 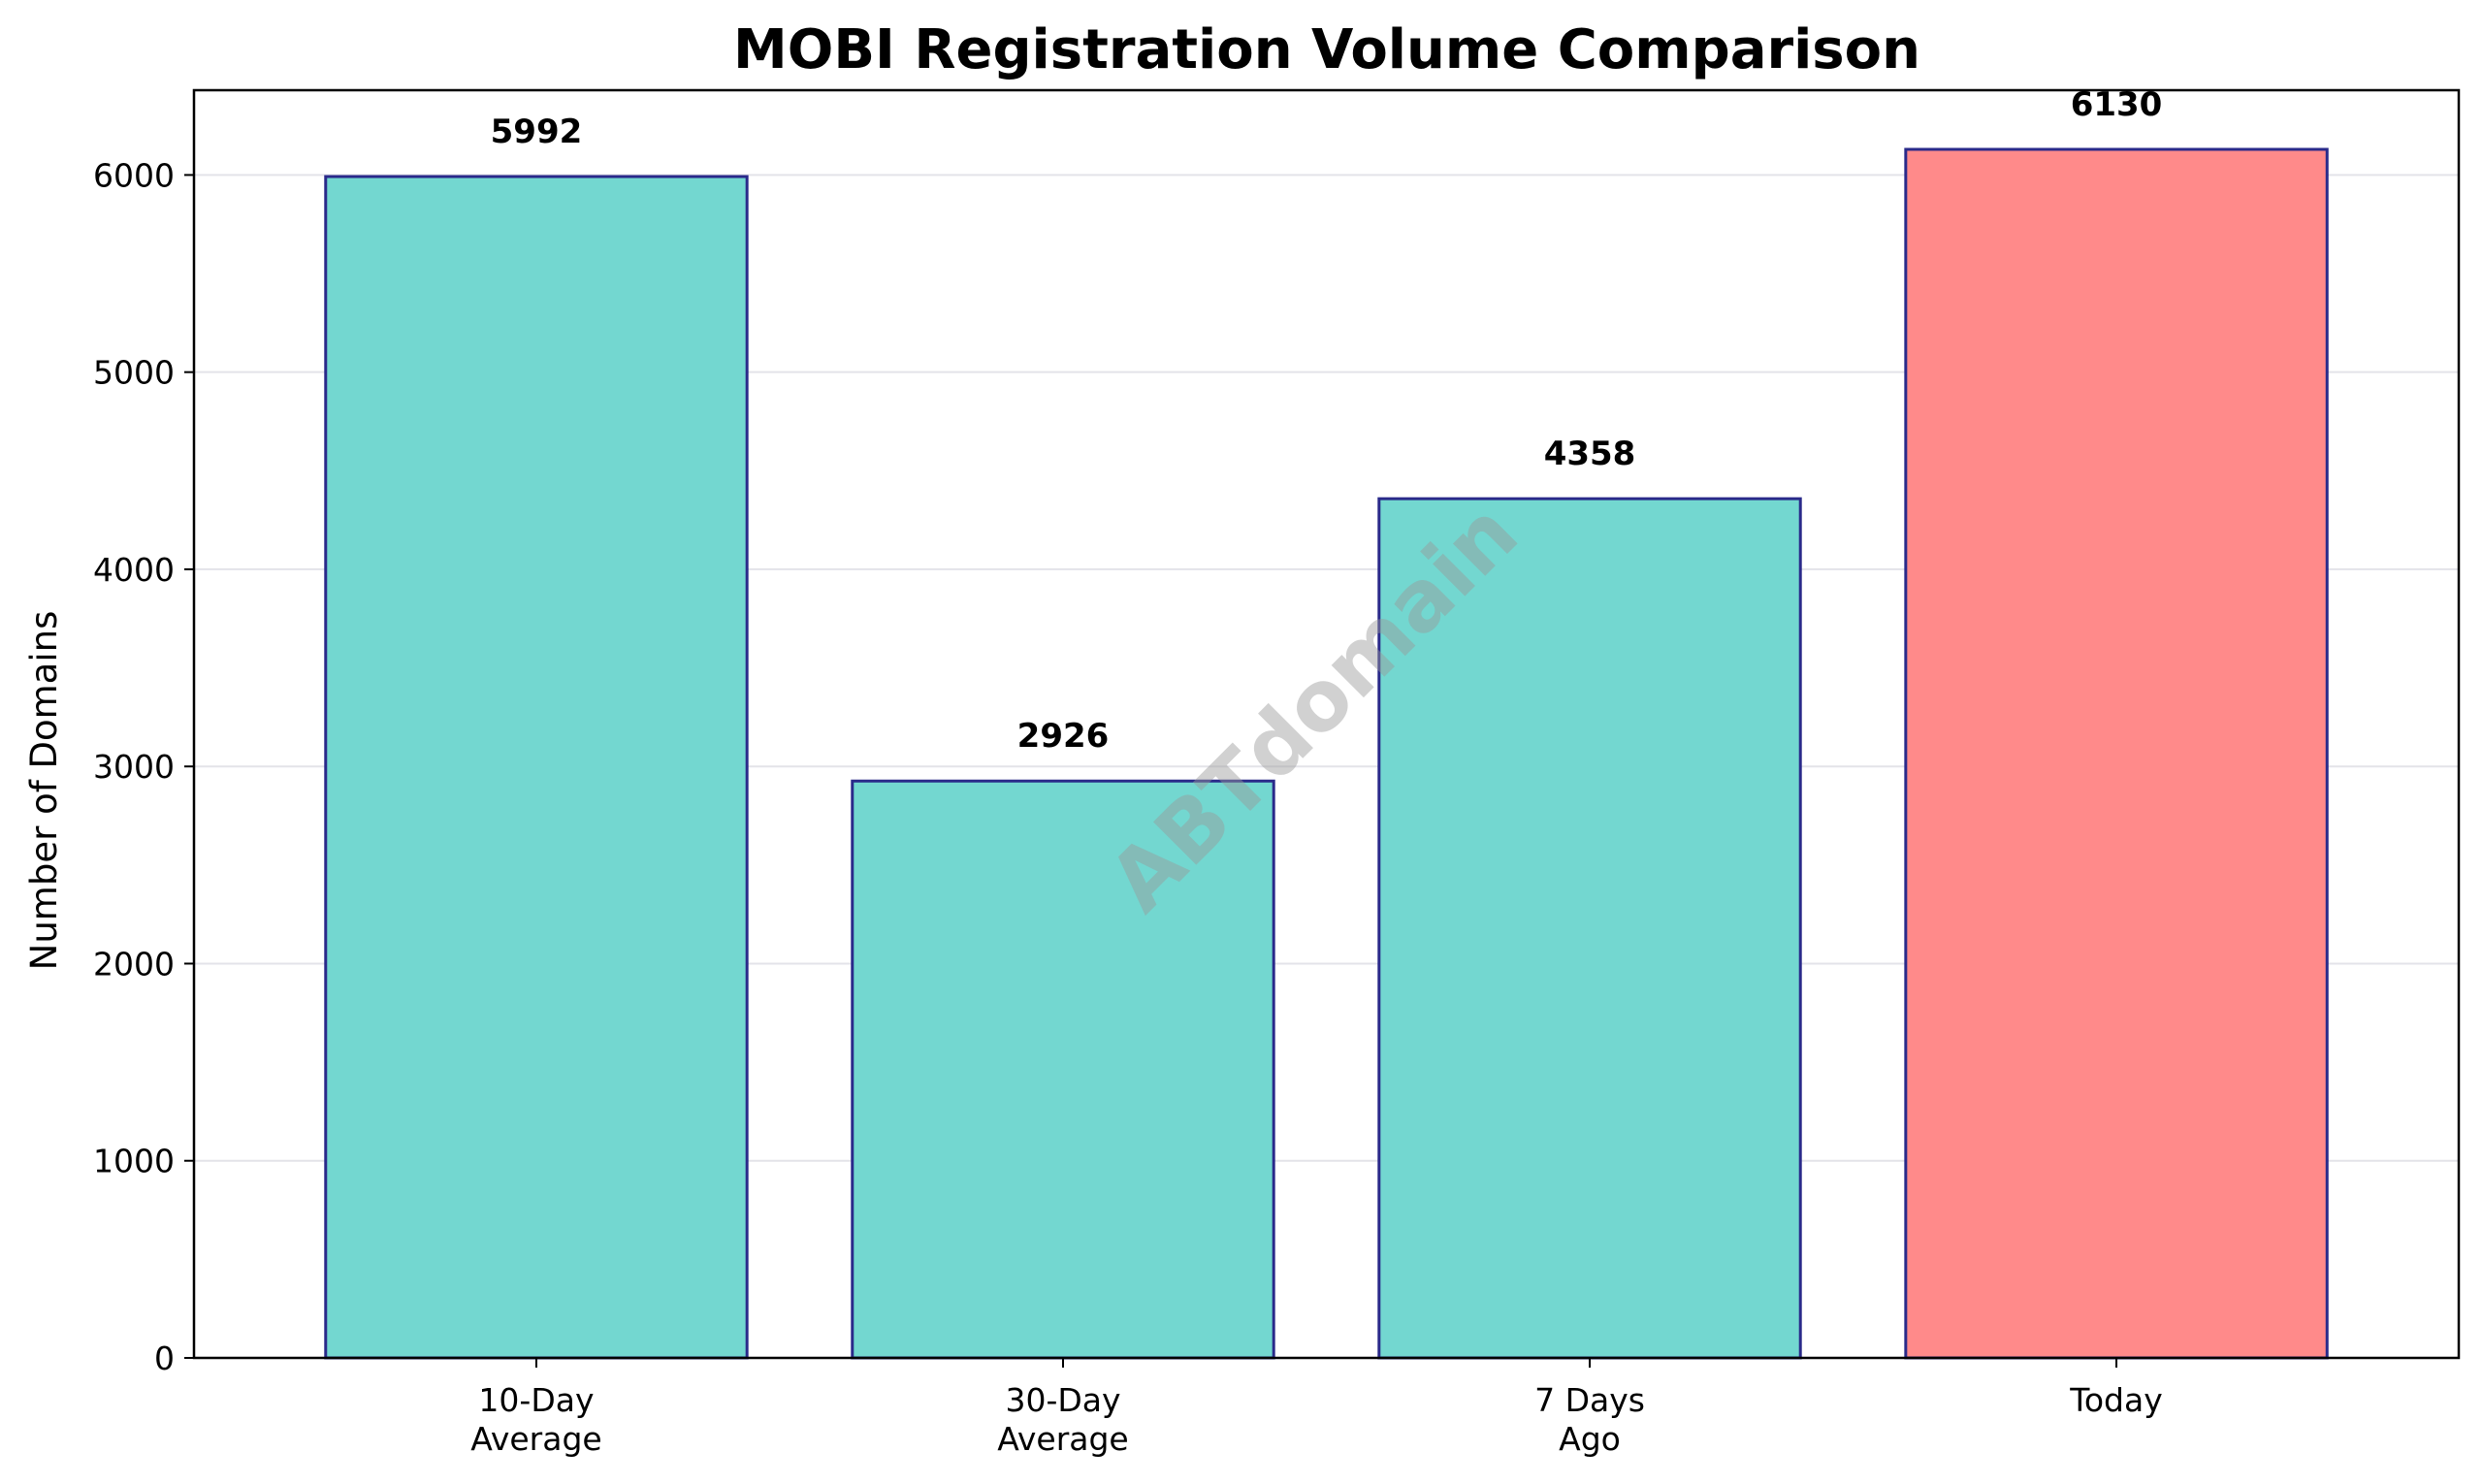 What do you see at coordinates (1327, 49) in the screenshot?
I see `chart-title: MOBI Registration Volume Comparison` at bounding box center [1327, 49].